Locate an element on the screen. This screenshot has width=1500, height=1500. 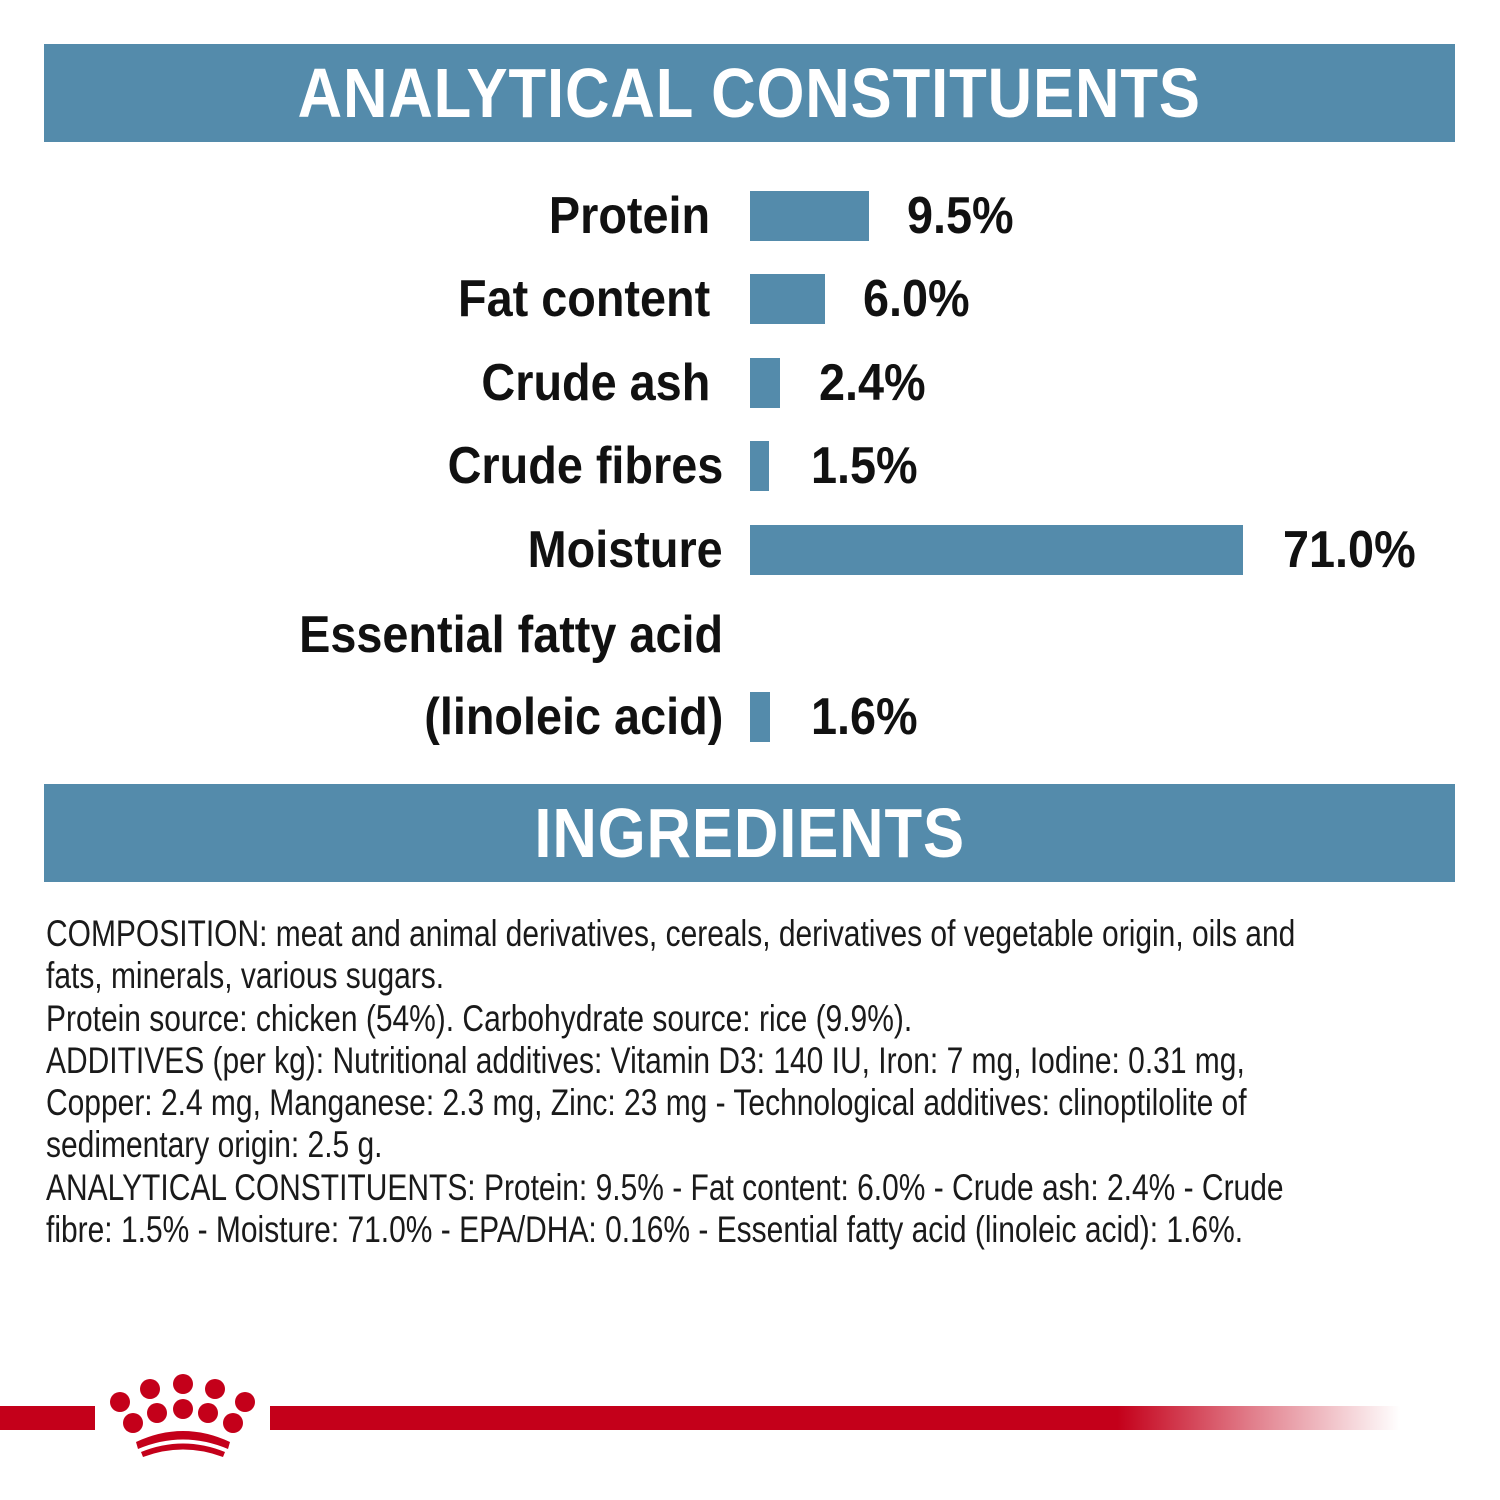
chart-row-linoleic-acid: (linoleic acid) 1.6% is located at coordinates (750, 717).